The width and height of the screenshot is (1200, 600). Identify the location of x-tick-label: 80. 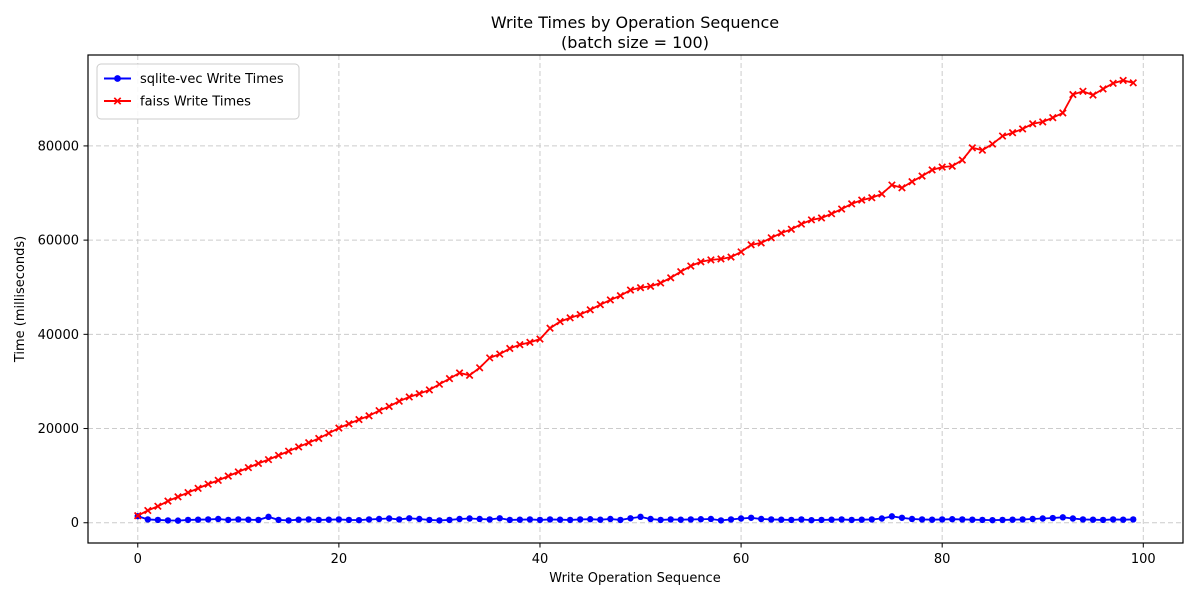
(942, 559).